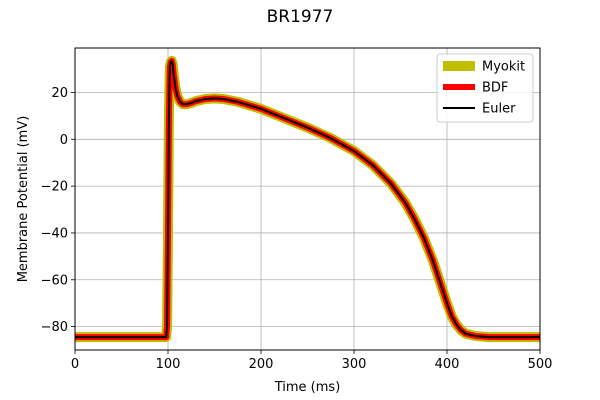 Image resolution: width=600 pixels, height=400 pixels. I want to click on x-tick-label: 500, so click(540, 364).